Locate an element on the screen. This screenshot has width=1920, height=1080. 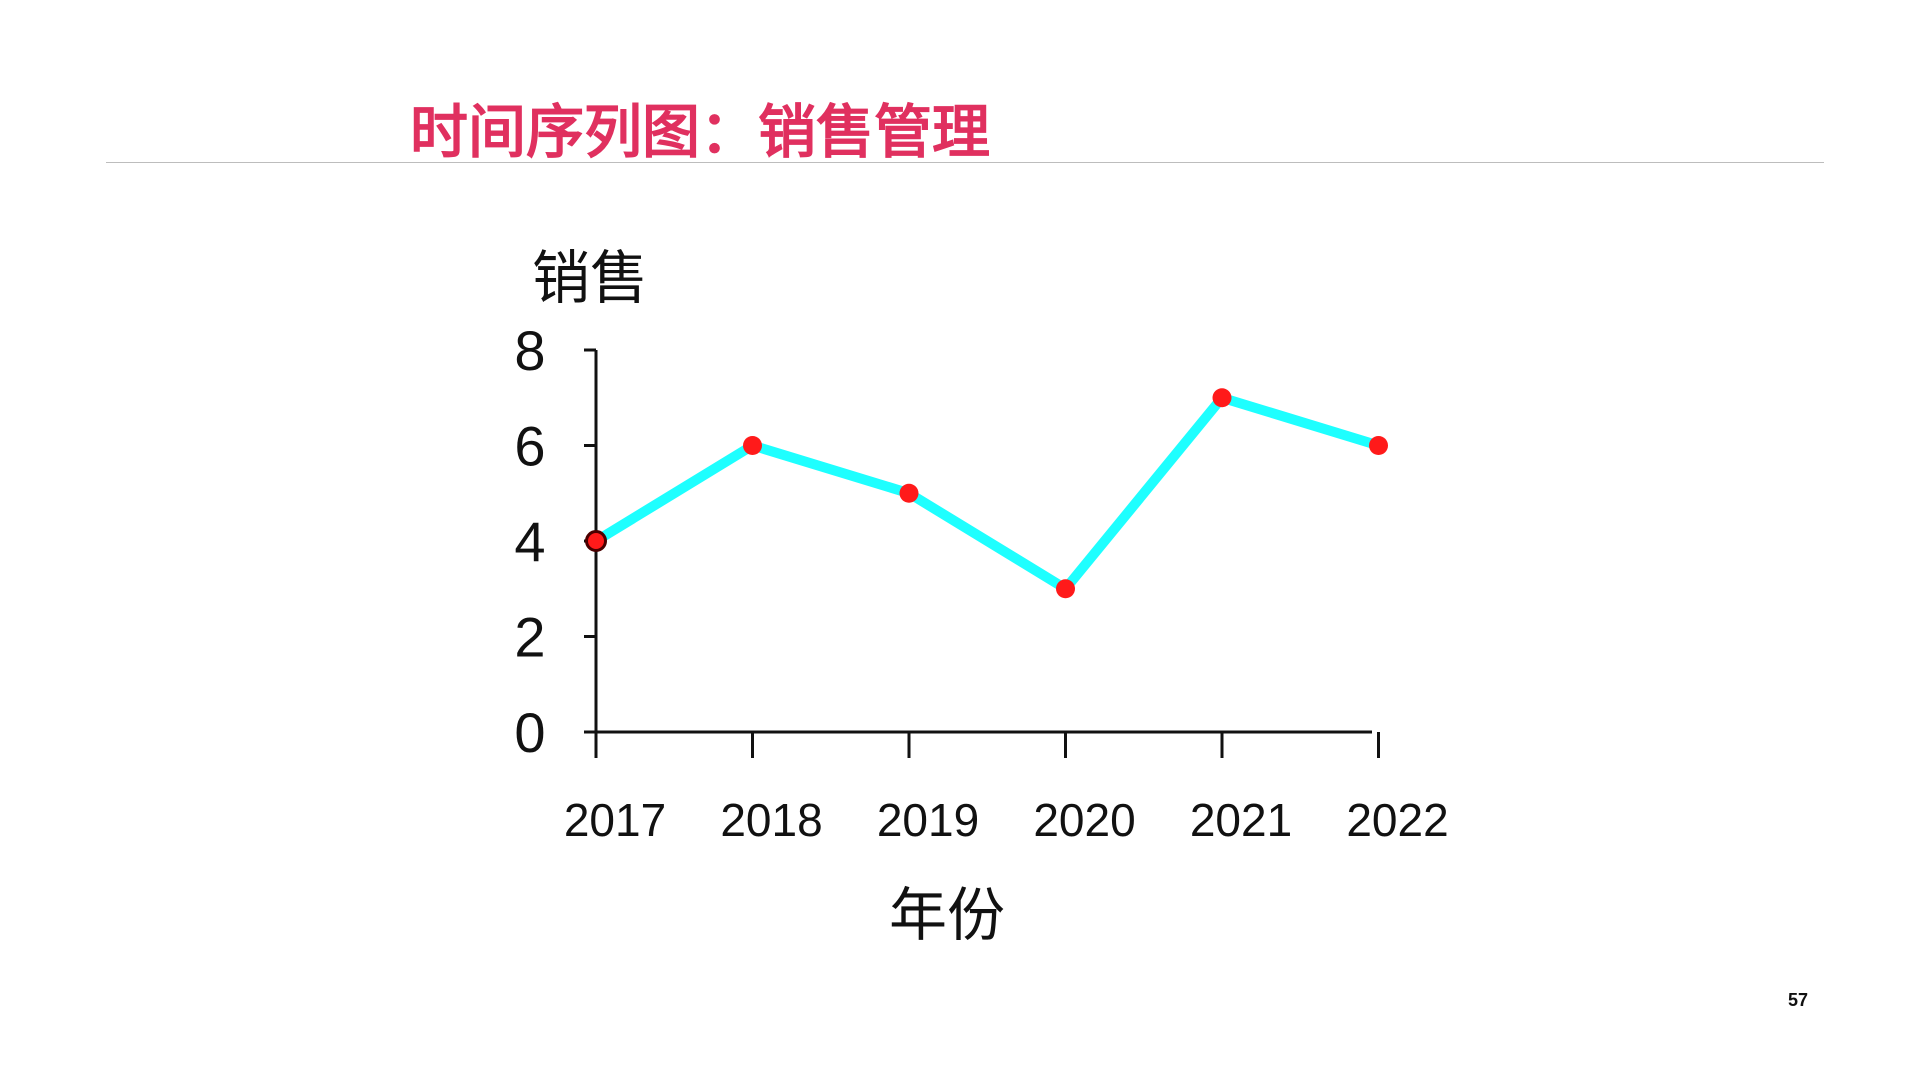
y-tick-label: 2 is located at coordinates (529, 637).